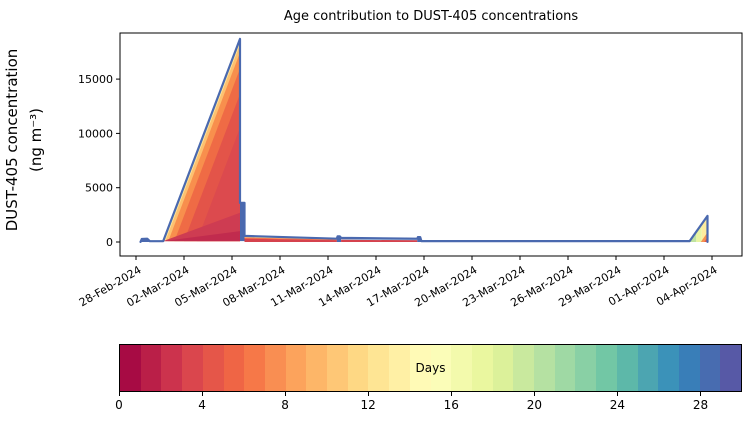 This screenshot has width=748, height=425. What do you see at coordinates (218, 184) in the screenshot?
I see `area-layer-peak-band-age2` at bounding box center [218, 184].